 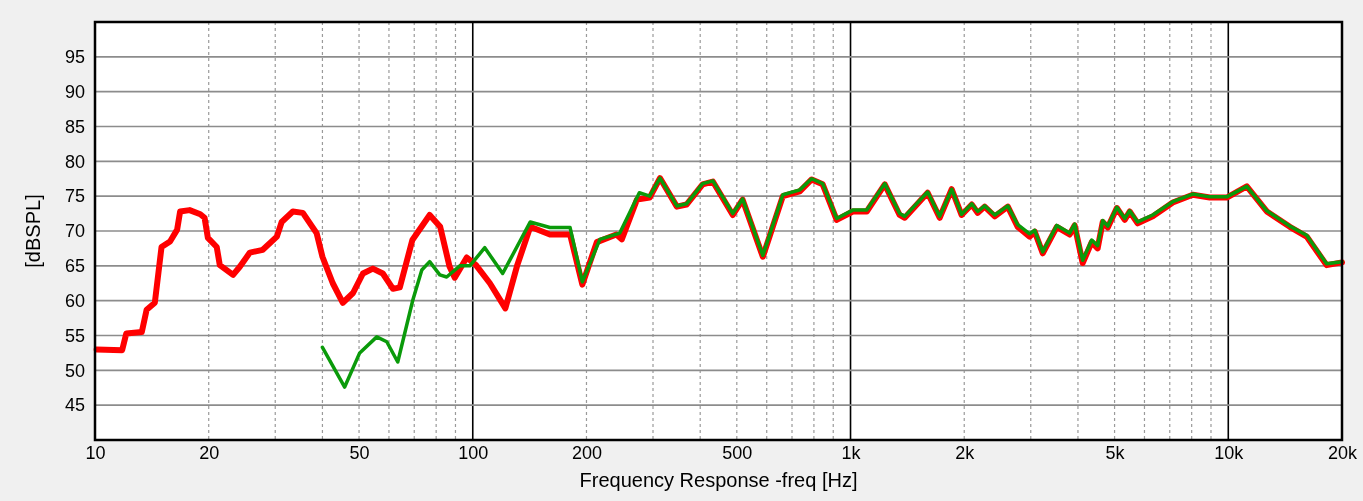 I want to click on y-axis-title: [dBSPL], so click(x=33, y=231).